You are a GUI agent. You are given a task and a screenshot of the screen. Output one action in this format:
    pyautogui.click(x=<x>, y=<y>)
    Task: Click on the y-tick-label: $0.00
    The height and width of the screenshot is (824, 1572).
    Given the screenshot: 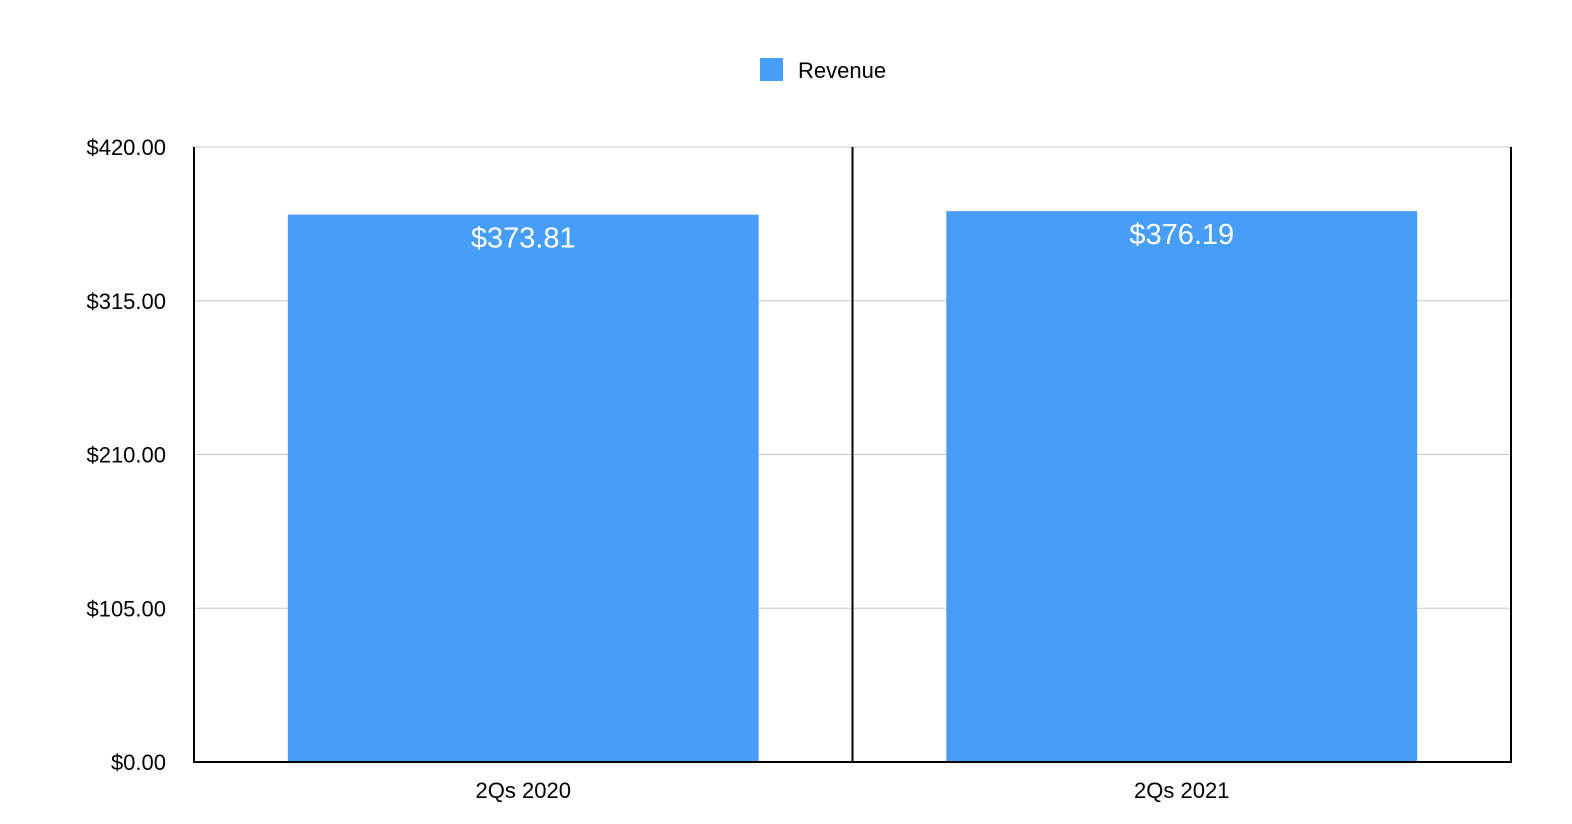 What is the action you would take?
    pyautogui.click(x=138, y=762)
    